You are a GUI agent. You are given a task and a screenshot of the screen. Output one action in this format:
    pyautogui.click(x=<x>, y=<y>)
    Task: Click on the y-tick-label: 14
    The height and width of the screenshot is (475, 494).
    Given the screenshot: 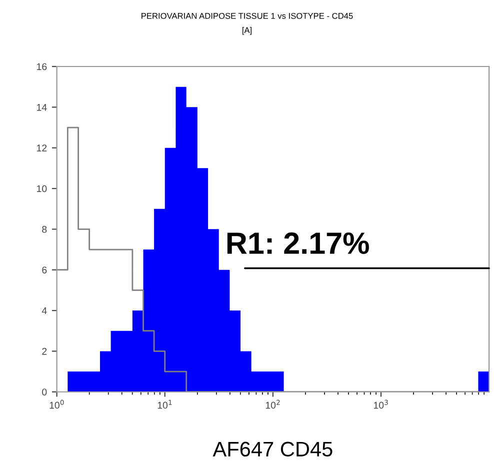 What is the action you would take?
    pyautogui.click(x=42, y=107)
    